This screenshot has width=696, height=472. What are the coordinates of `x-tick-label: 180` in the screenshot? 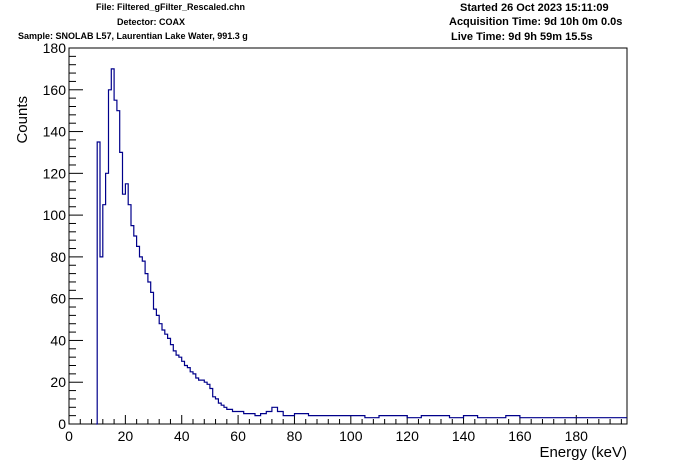 It's located at (577, 436).